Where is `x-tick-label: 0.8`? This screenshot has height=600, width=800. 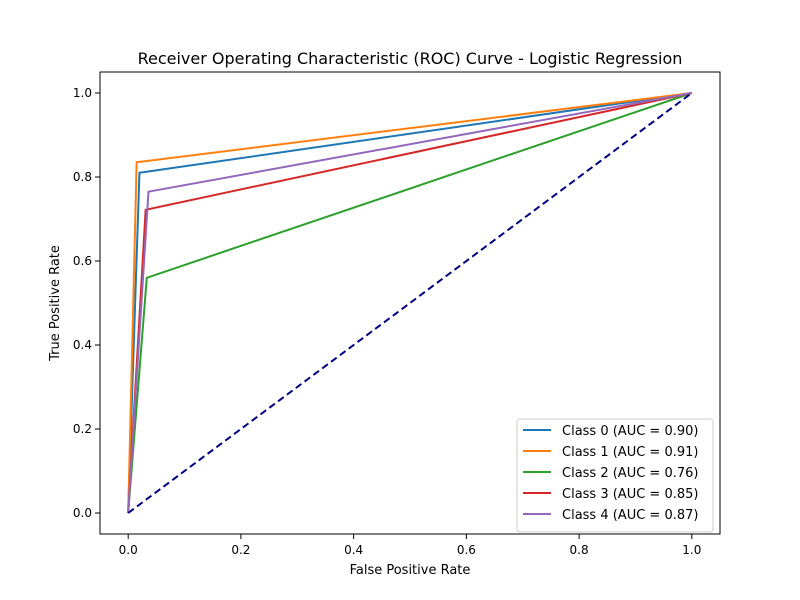
x-tick-label: 0.8 is located at coordinates (579, 550).